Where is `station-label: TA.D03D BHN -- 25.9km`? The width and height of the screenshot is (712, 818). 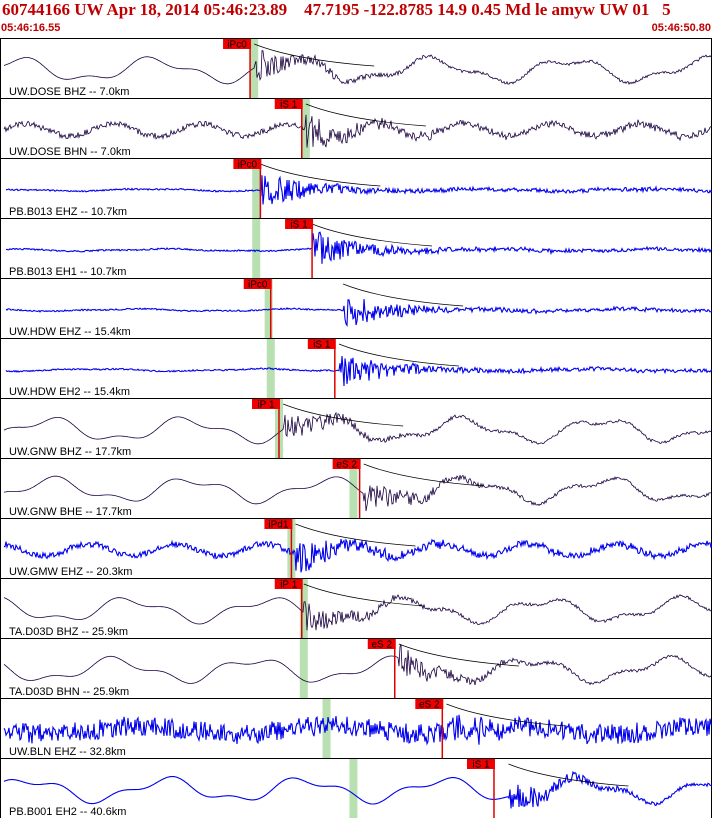
station-label: TA.D03D BHN -- 25.9km is located at coordinates (69, 692).